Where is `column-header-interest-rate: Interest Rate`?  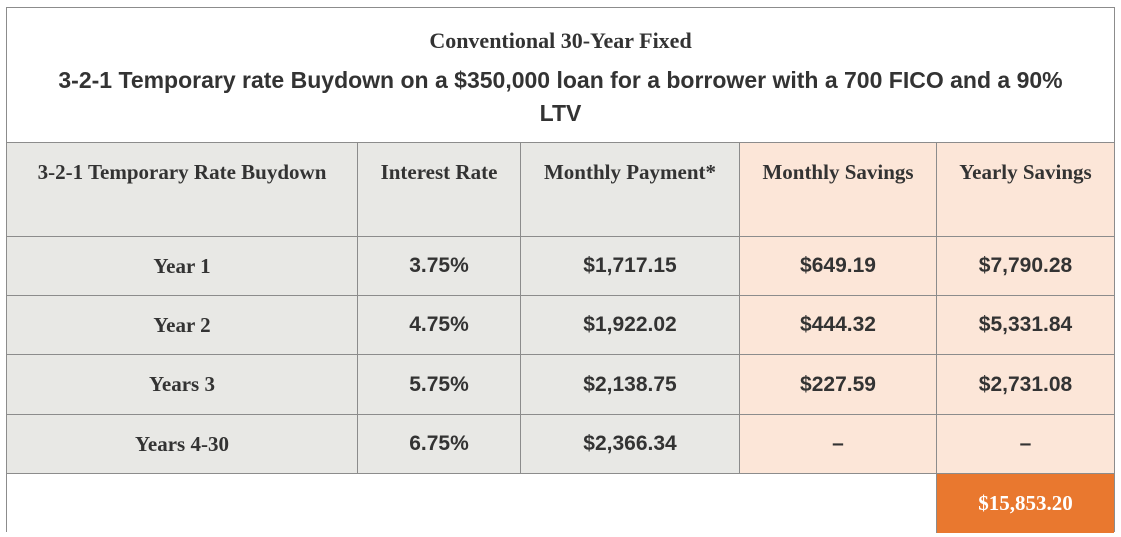 column-header-interest-rate: Interest Rate is located at coordinates (439, 190).